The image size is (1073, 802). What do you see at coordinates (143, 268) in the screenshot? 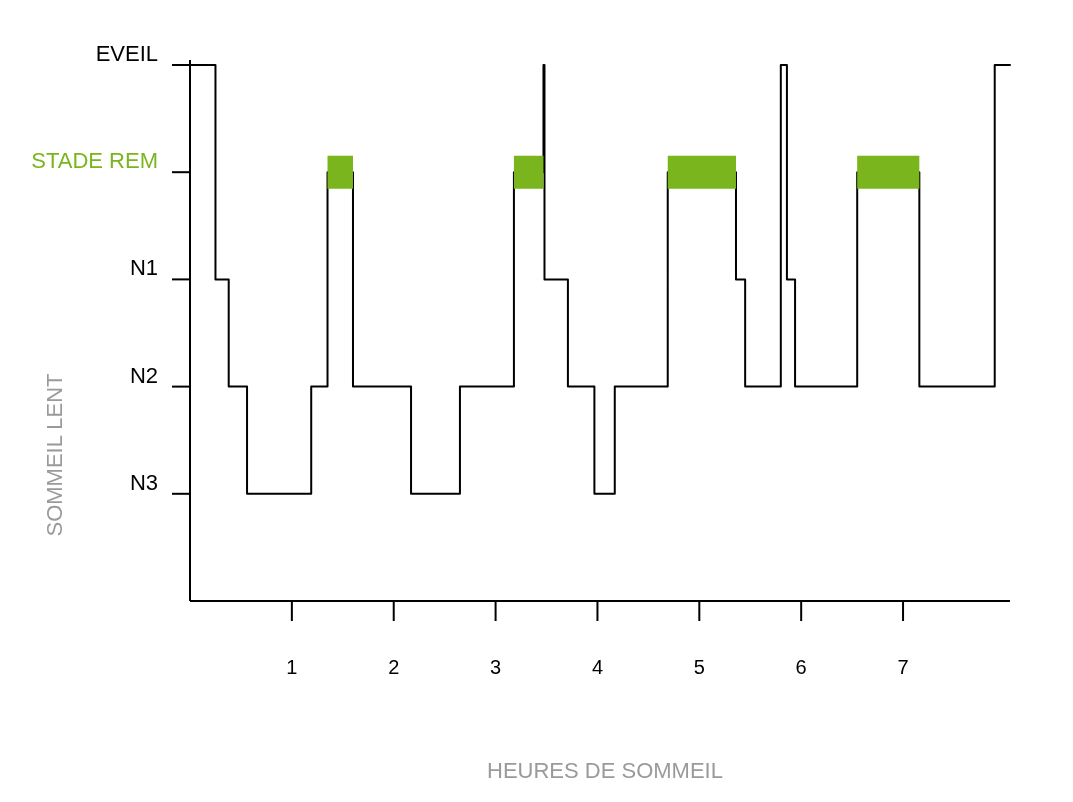
I see `category-label: N1` at bounding box center [143, 268].